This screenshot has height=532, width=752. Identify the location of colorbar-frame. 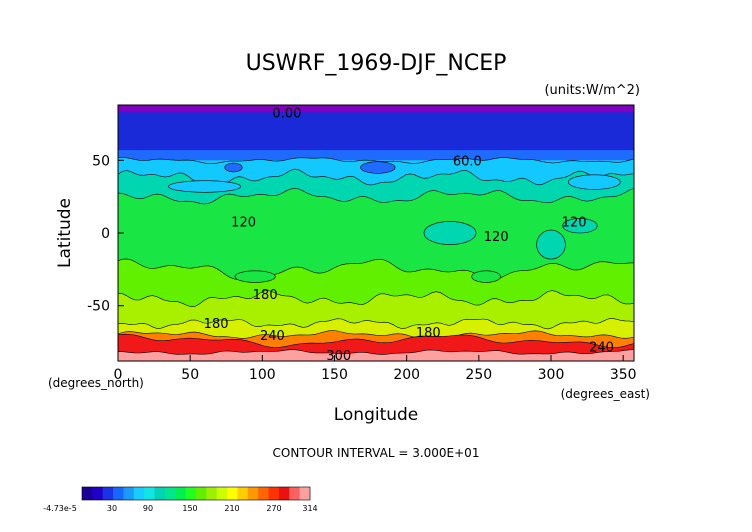
(196, 493).